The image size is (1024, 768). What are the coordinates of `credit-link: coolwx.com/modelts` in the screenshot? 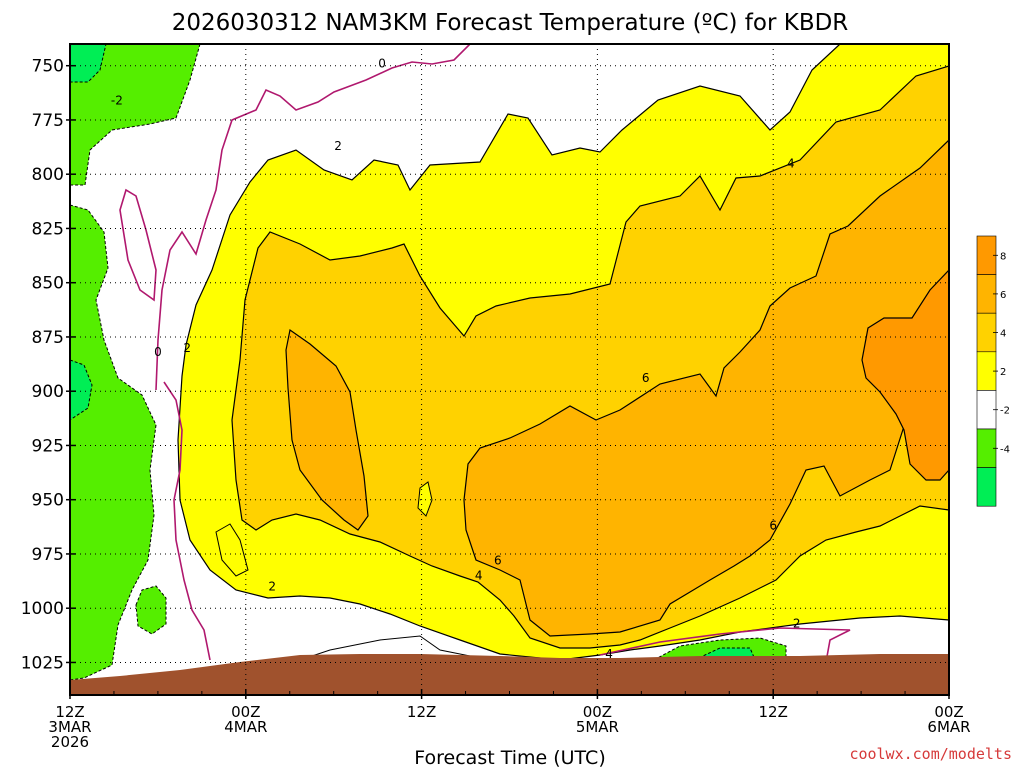 It's located at (930, 754).